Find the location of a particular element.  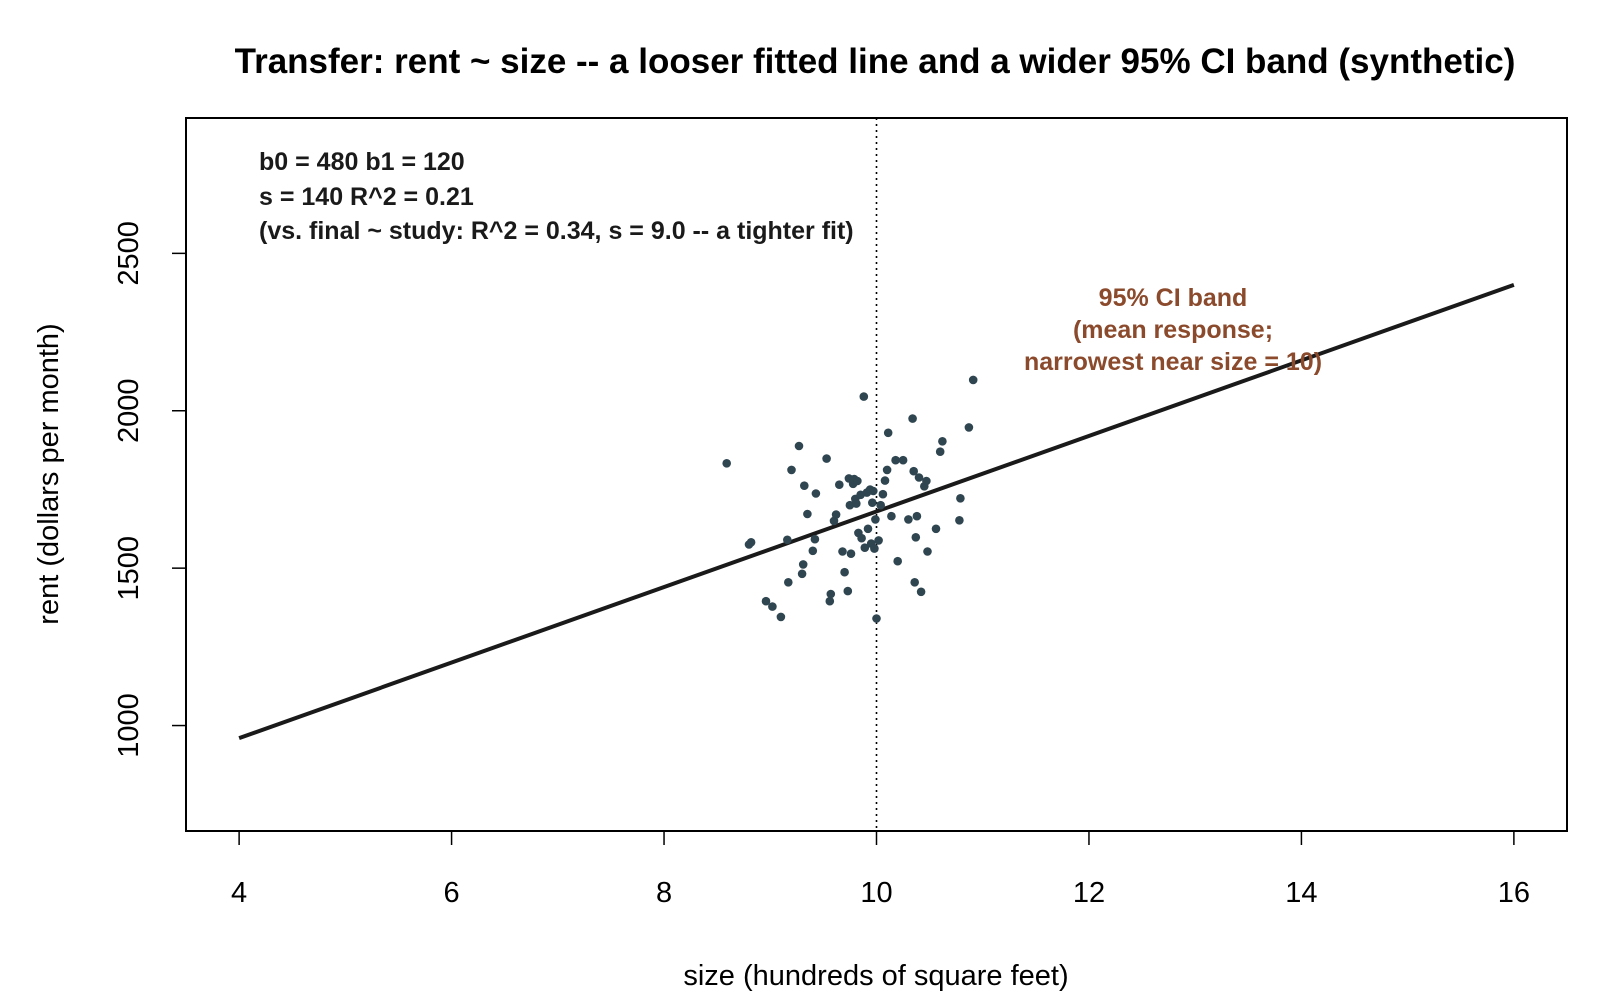

x-tick-label: 8 is located at coordinates (664, 893).